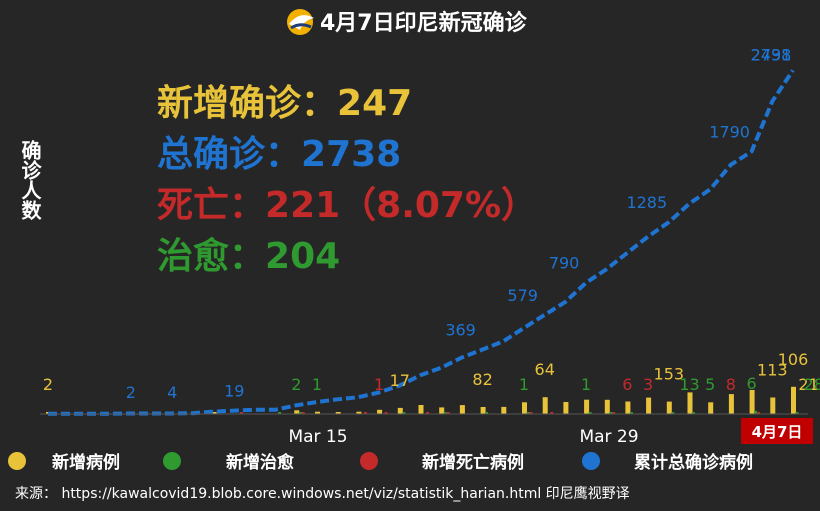 The width and height of the screenshot is (820, 511). I want to click on bar-value-label: 82, so click(482, 379).